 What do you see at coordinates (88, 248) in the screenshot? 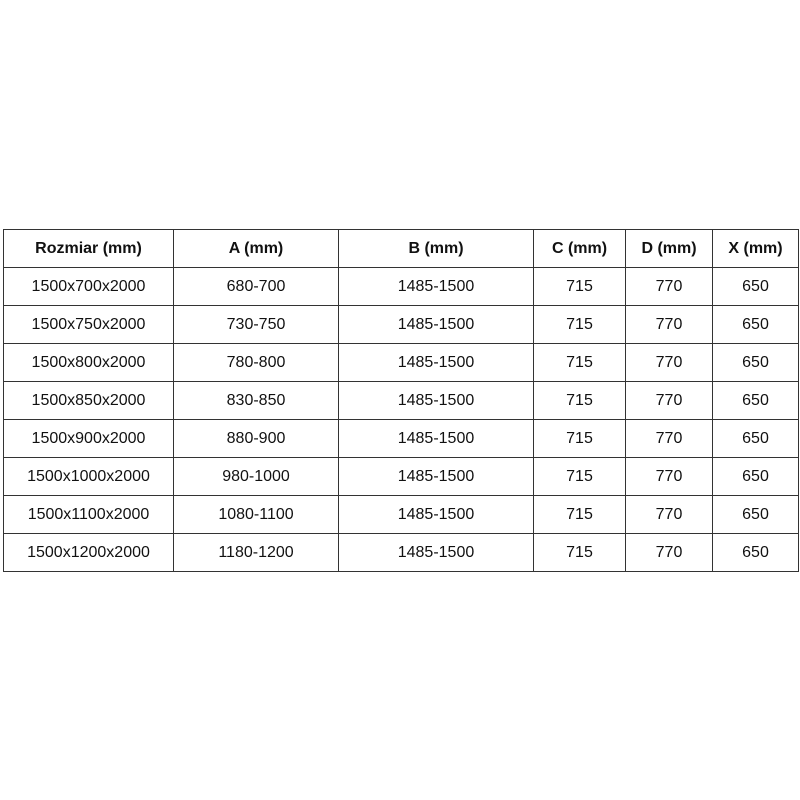
I see `column-header: Rozmiar (mm)` at bounding box center [88, 248].